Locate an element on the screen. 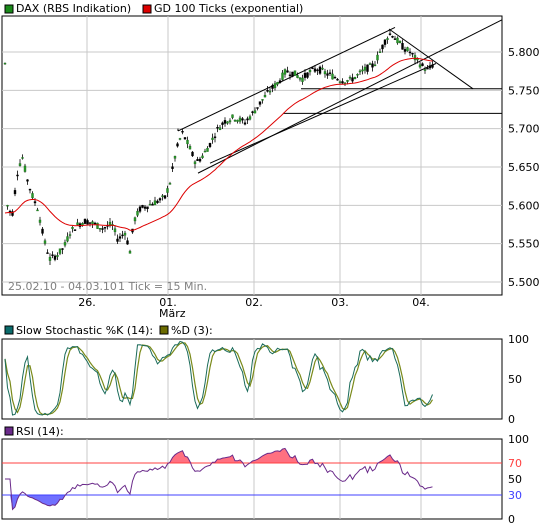 Image resolution: width=545 pixels, height=528 pixels. stochastic-panel-frame is located at coordinates (252, 379).